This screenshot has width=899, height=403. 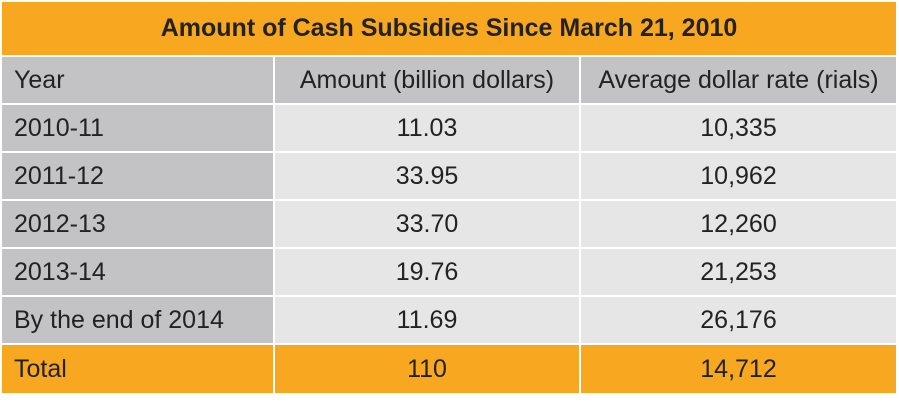 What do you see at coordinates (738, 369) in the screenshot?
I see `total-rate: 14,712` at bounding box center [738, 369].